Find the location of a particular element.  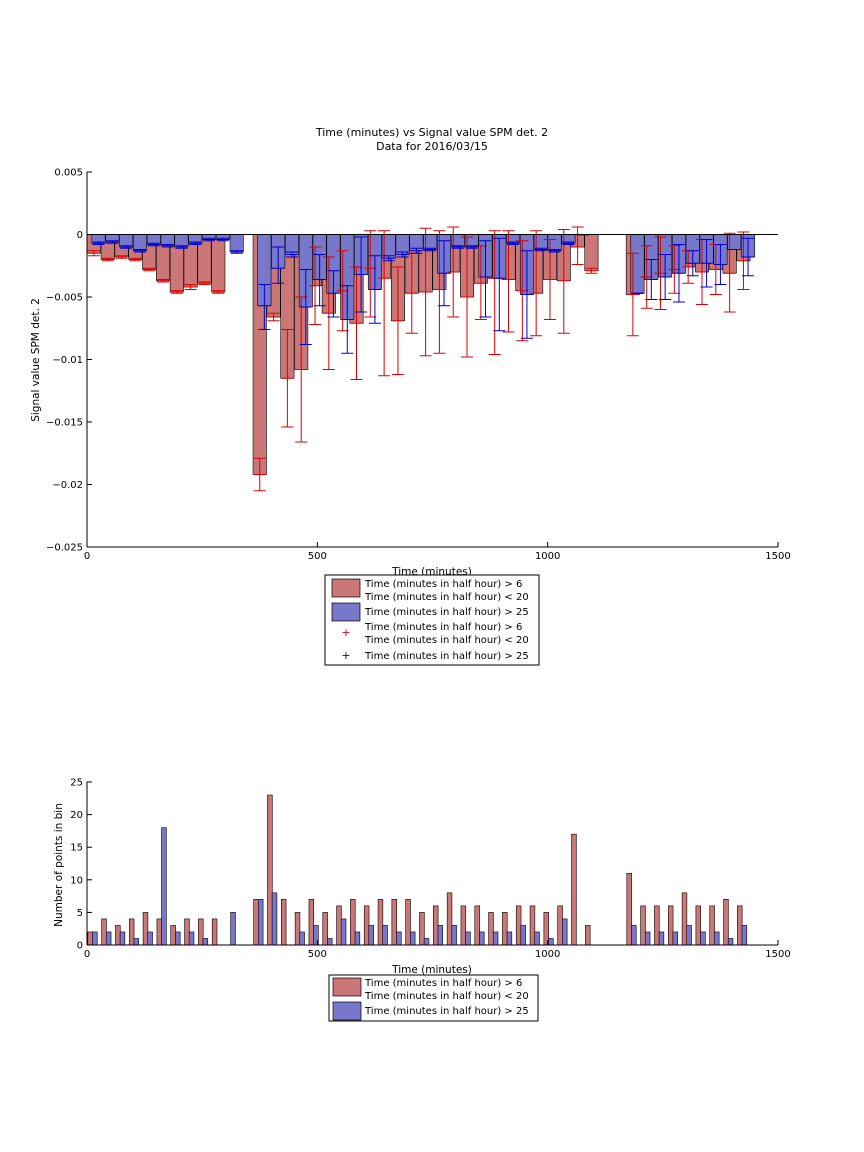

bottom-axes: 0 500 1000 1500 25 20 15 10 5 0 is located at coordinates (430, 869).